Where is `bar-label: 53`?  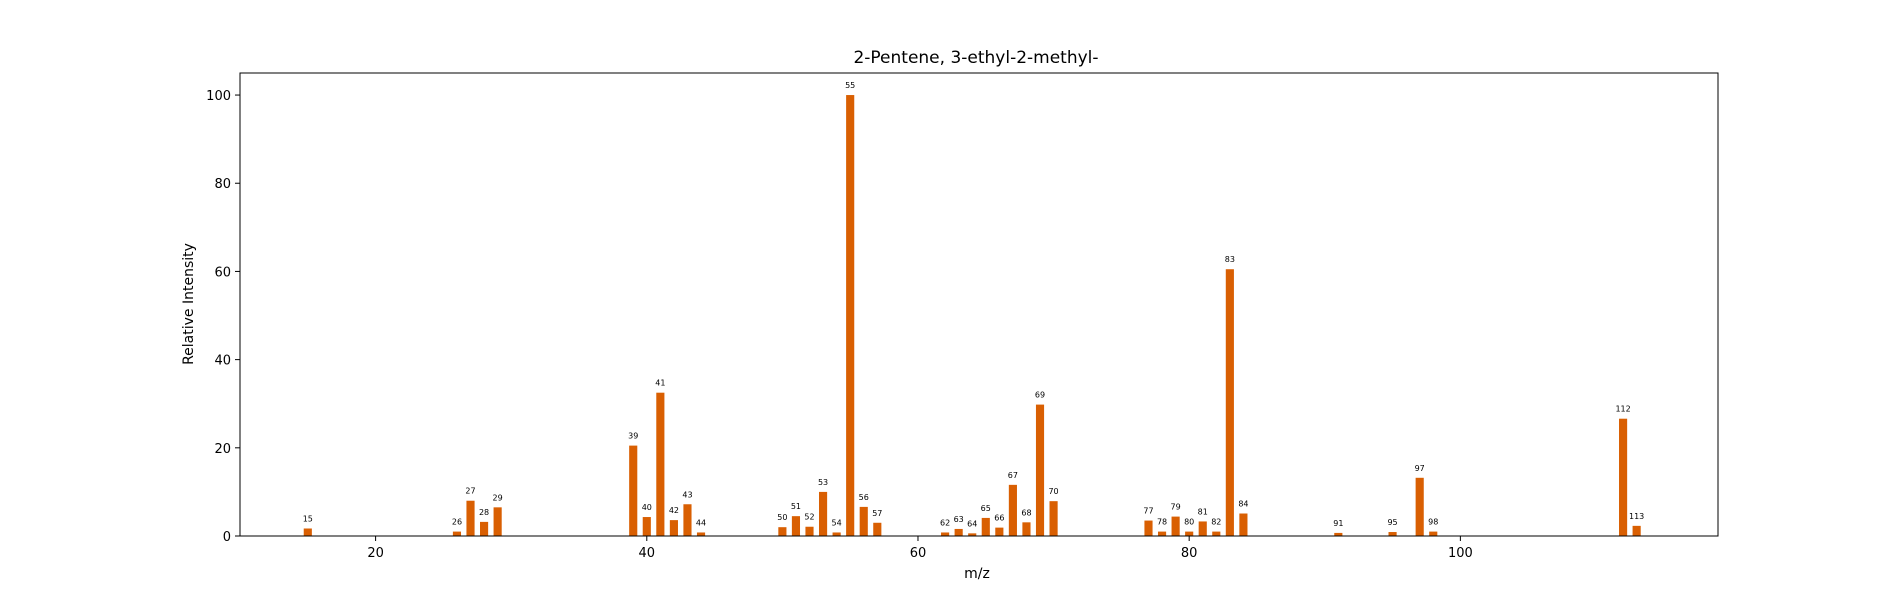
bar-label: 53 is located at coordinates (823, 482).